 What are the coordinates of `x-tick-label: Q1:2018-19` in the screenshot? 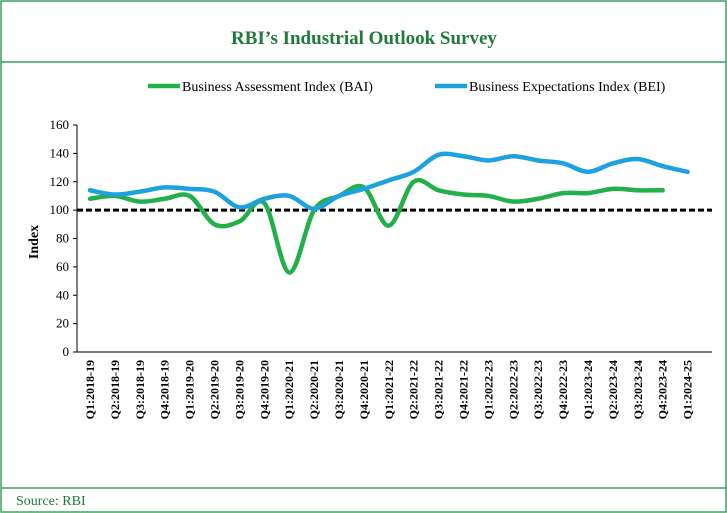 It's located at (90, 389).